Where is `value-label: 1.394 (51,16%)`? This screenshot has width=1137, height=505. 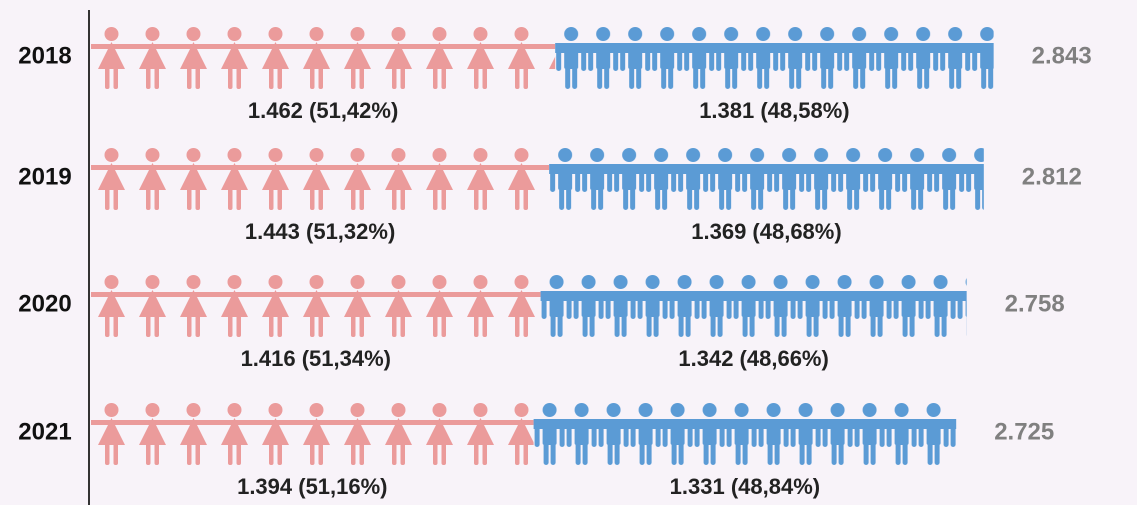
value-label: 1.394 (51,16%) is located at coordinates (312, 486).